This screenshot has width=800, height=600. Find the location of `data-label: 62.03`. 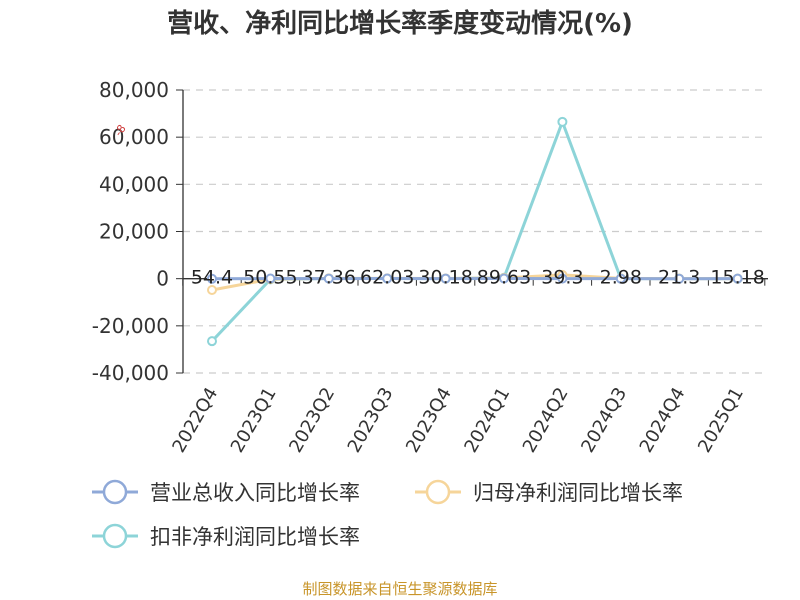

data-label: 62.03 is located at coordinates (387, 278).